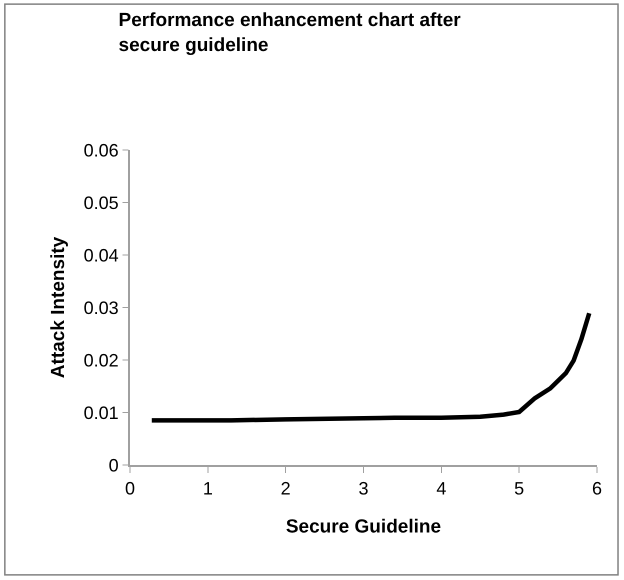 Image resolution: width=624 pixels, height=580 pixels. I want to click on x-tick-label: 3, so click(363, 488).